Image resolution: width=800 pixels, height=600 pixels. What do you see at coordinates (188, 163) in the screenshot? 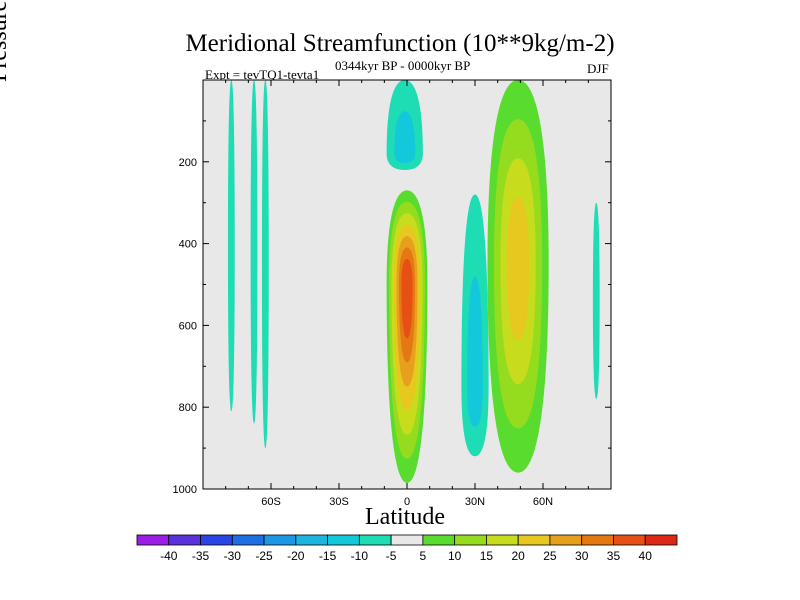
I see `y-tick-label: 200` at bounding box center [188, 163].